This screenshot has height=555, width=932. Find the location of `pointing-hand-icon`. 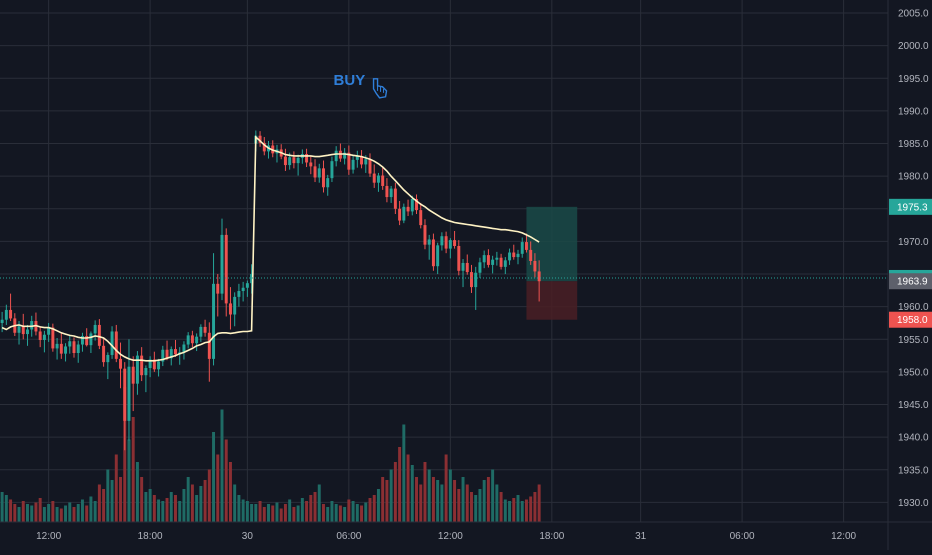

pointing-hand-icon is located at coordinates (380, 88).